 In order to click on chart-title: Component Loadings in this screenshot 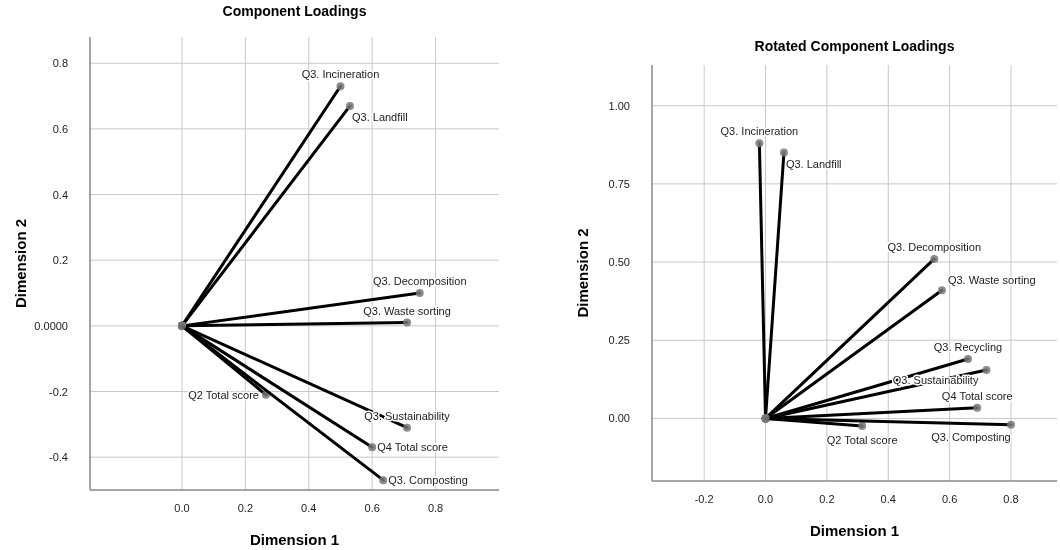, I will do `click(294, 11)`.